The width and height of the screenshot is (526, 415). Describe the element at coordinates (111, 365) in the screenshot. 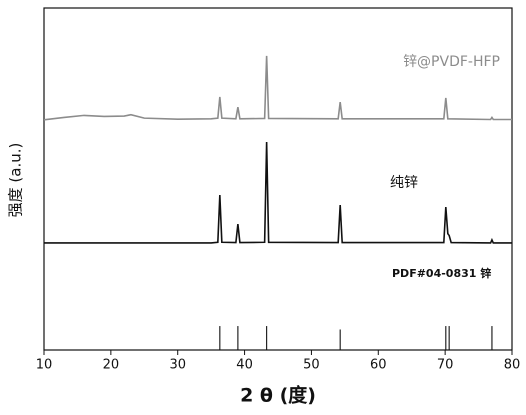

I see `x-tick-label: 20` at that location.